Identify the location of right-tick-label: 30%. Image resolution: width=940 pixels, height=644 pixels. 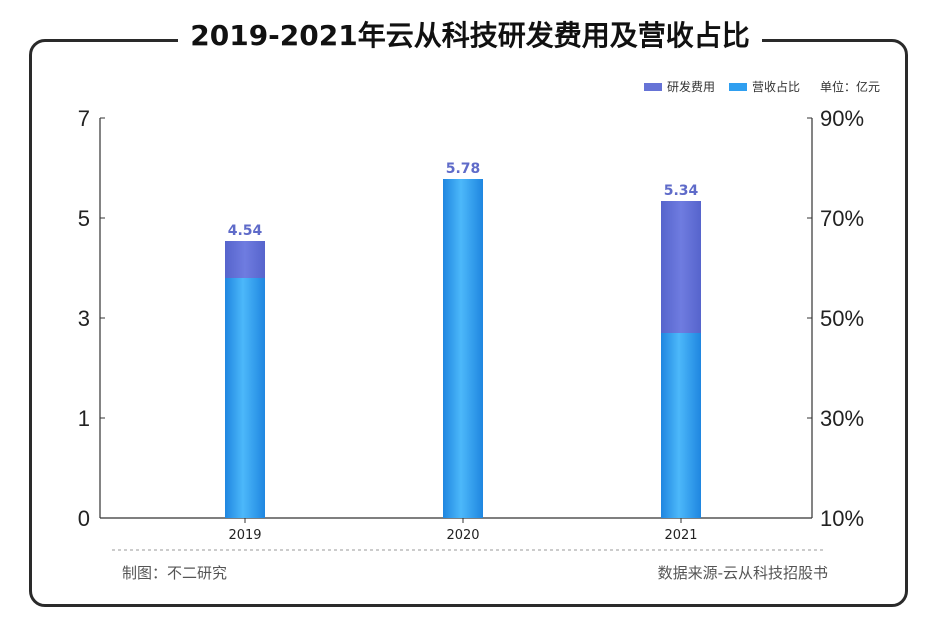
(842, 418).